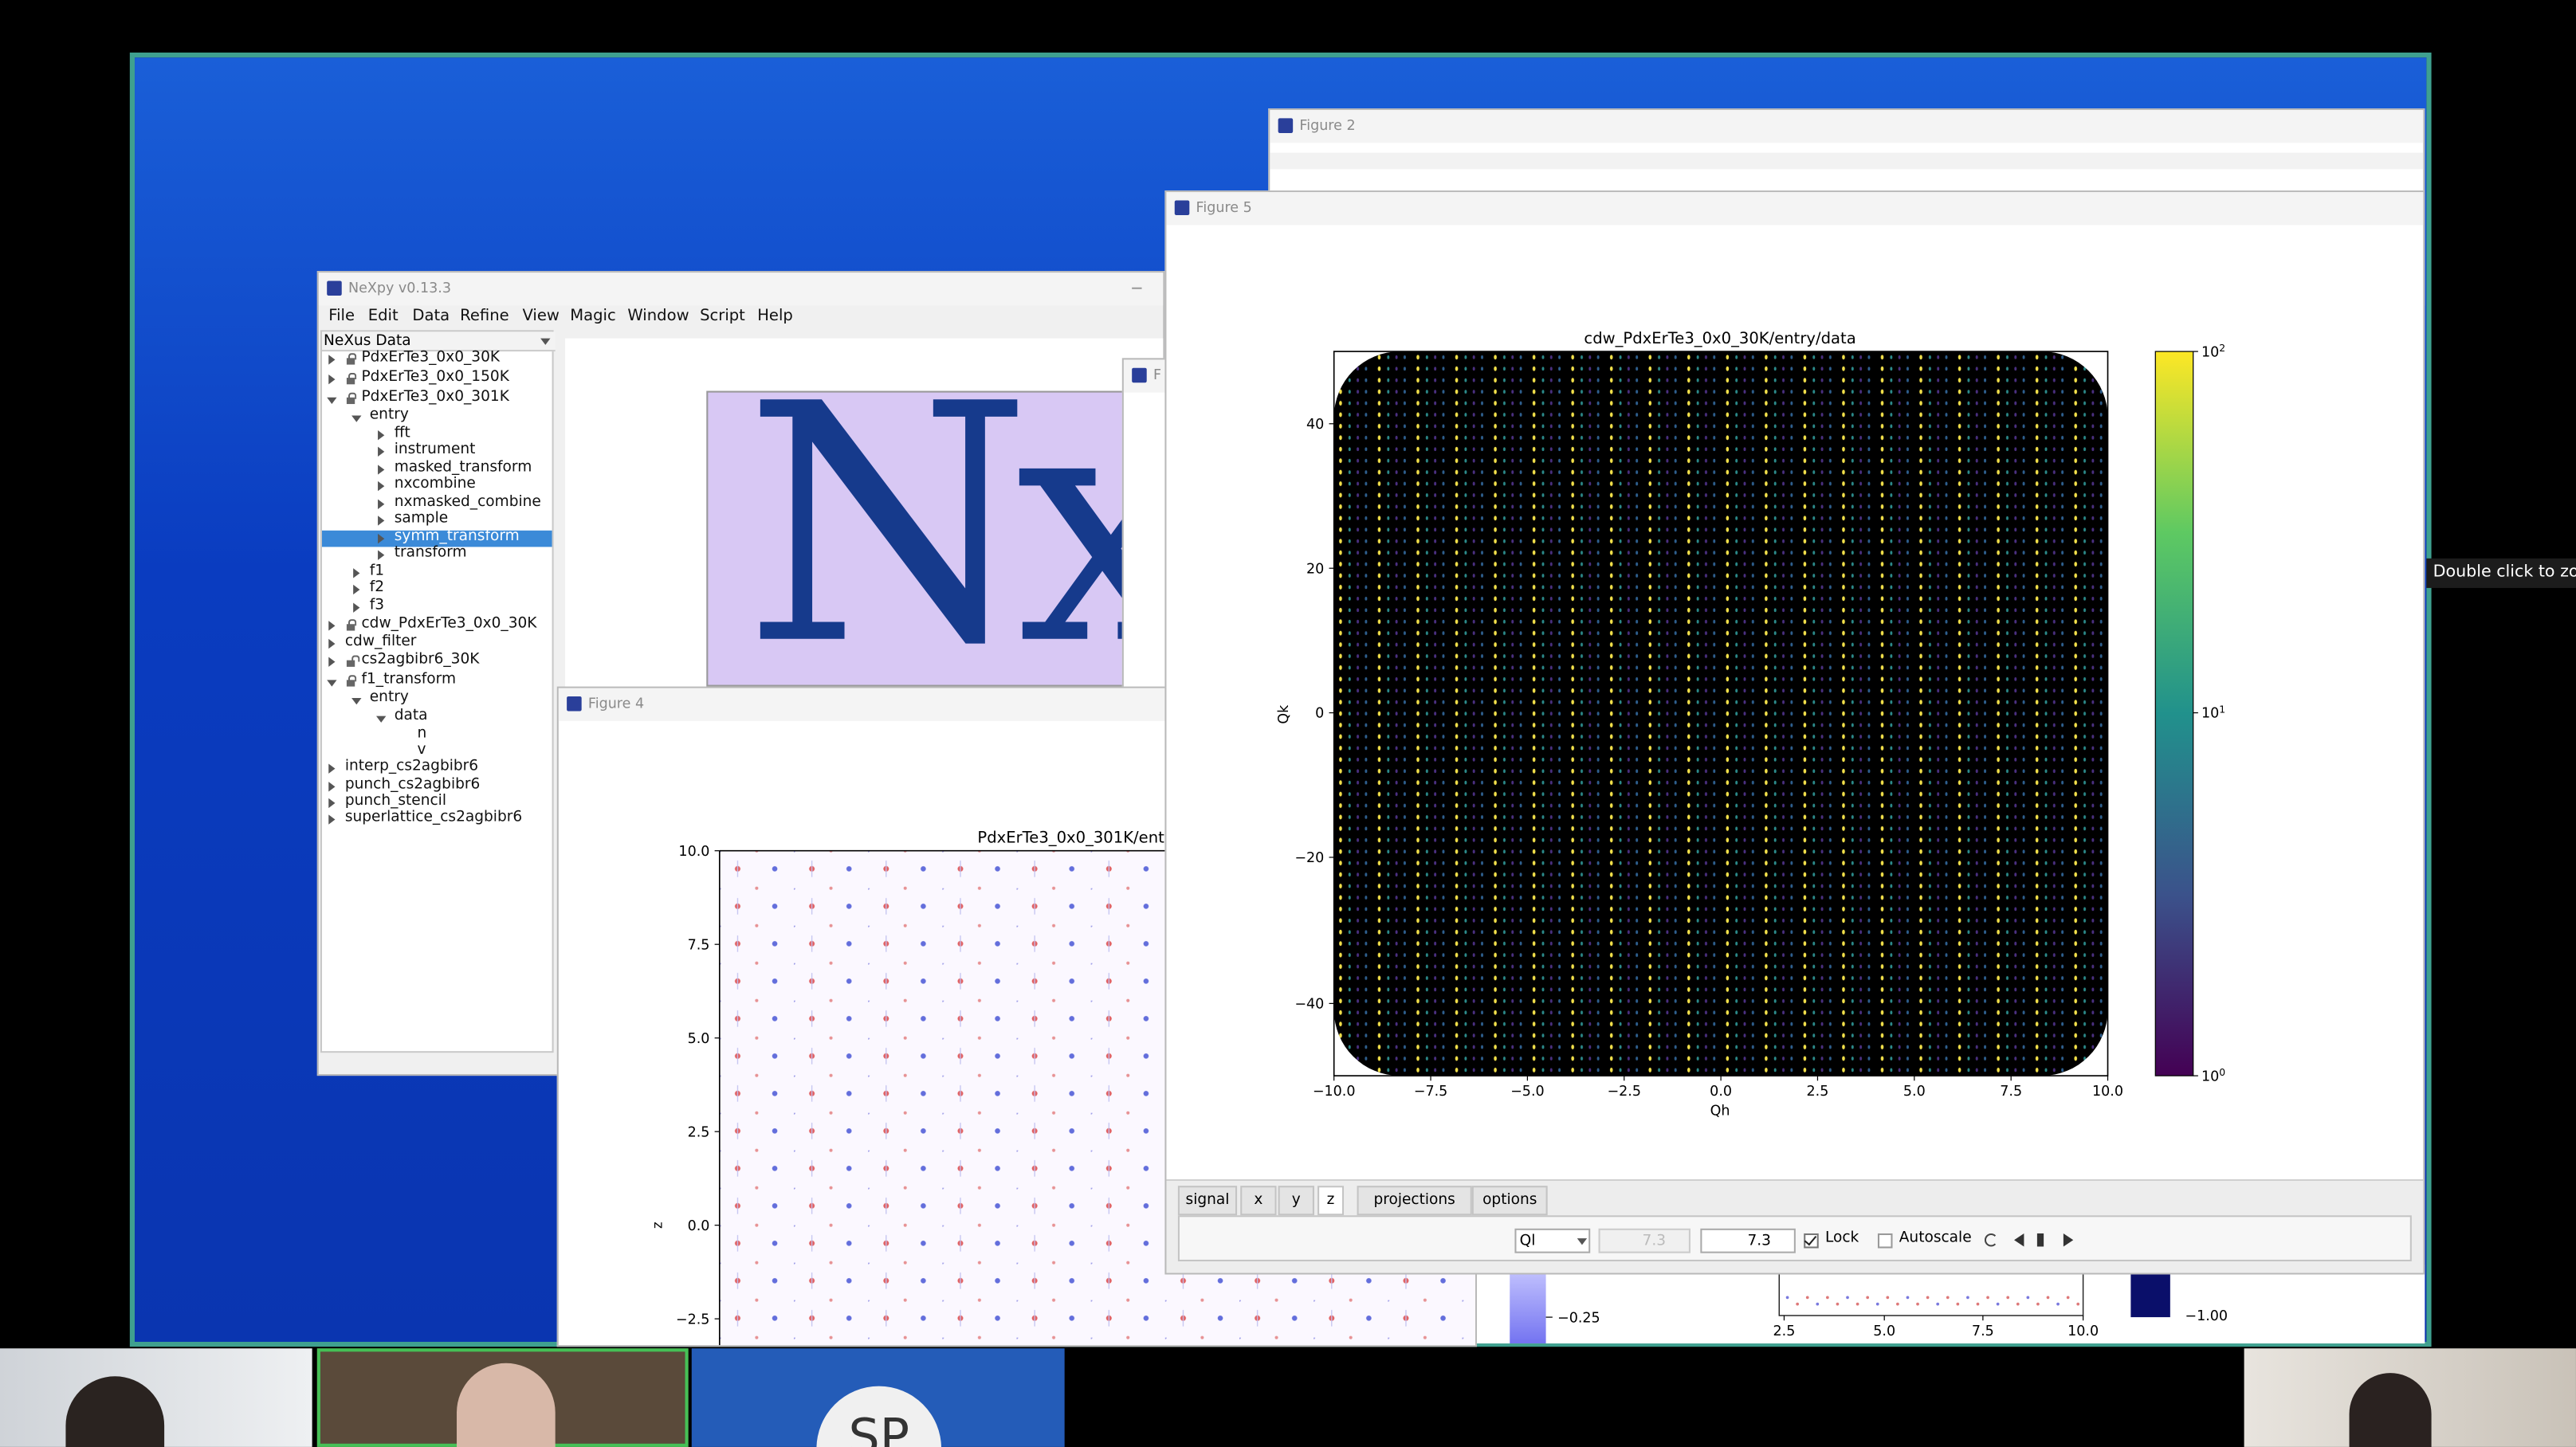 The width and height of the screenshot is (2576, 1447). What do you see at coordinates (438, 341) in the screenshot?
I see `tree-header: NeXus Data` at bounding box center [438, 341].